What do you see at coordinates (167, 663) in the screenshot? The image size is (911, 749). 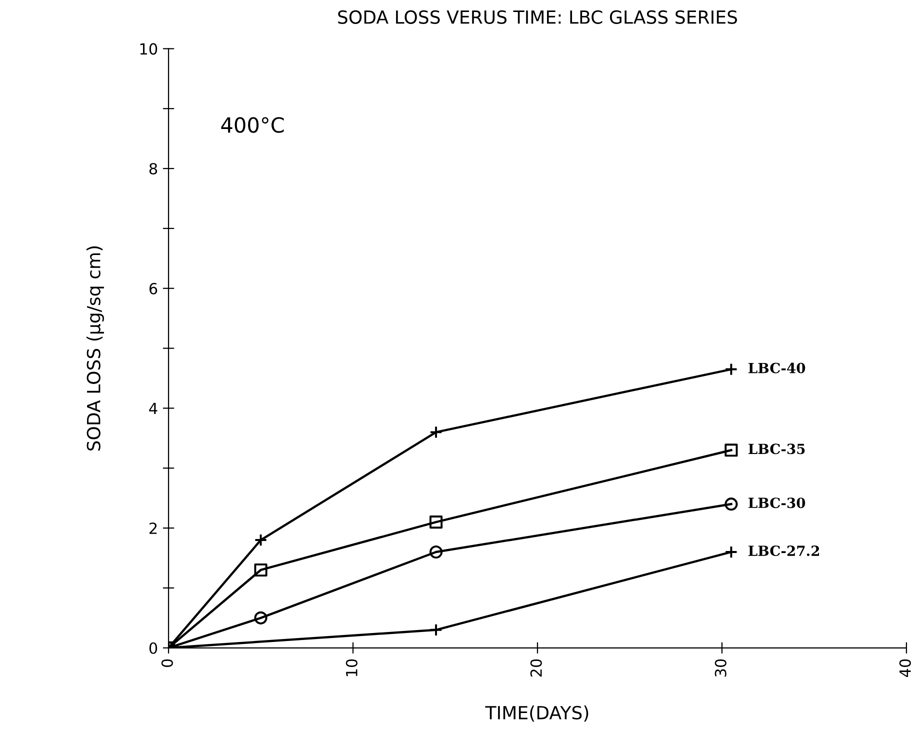 I see `x-tick-label: 0` at bounding box center [167, 663].